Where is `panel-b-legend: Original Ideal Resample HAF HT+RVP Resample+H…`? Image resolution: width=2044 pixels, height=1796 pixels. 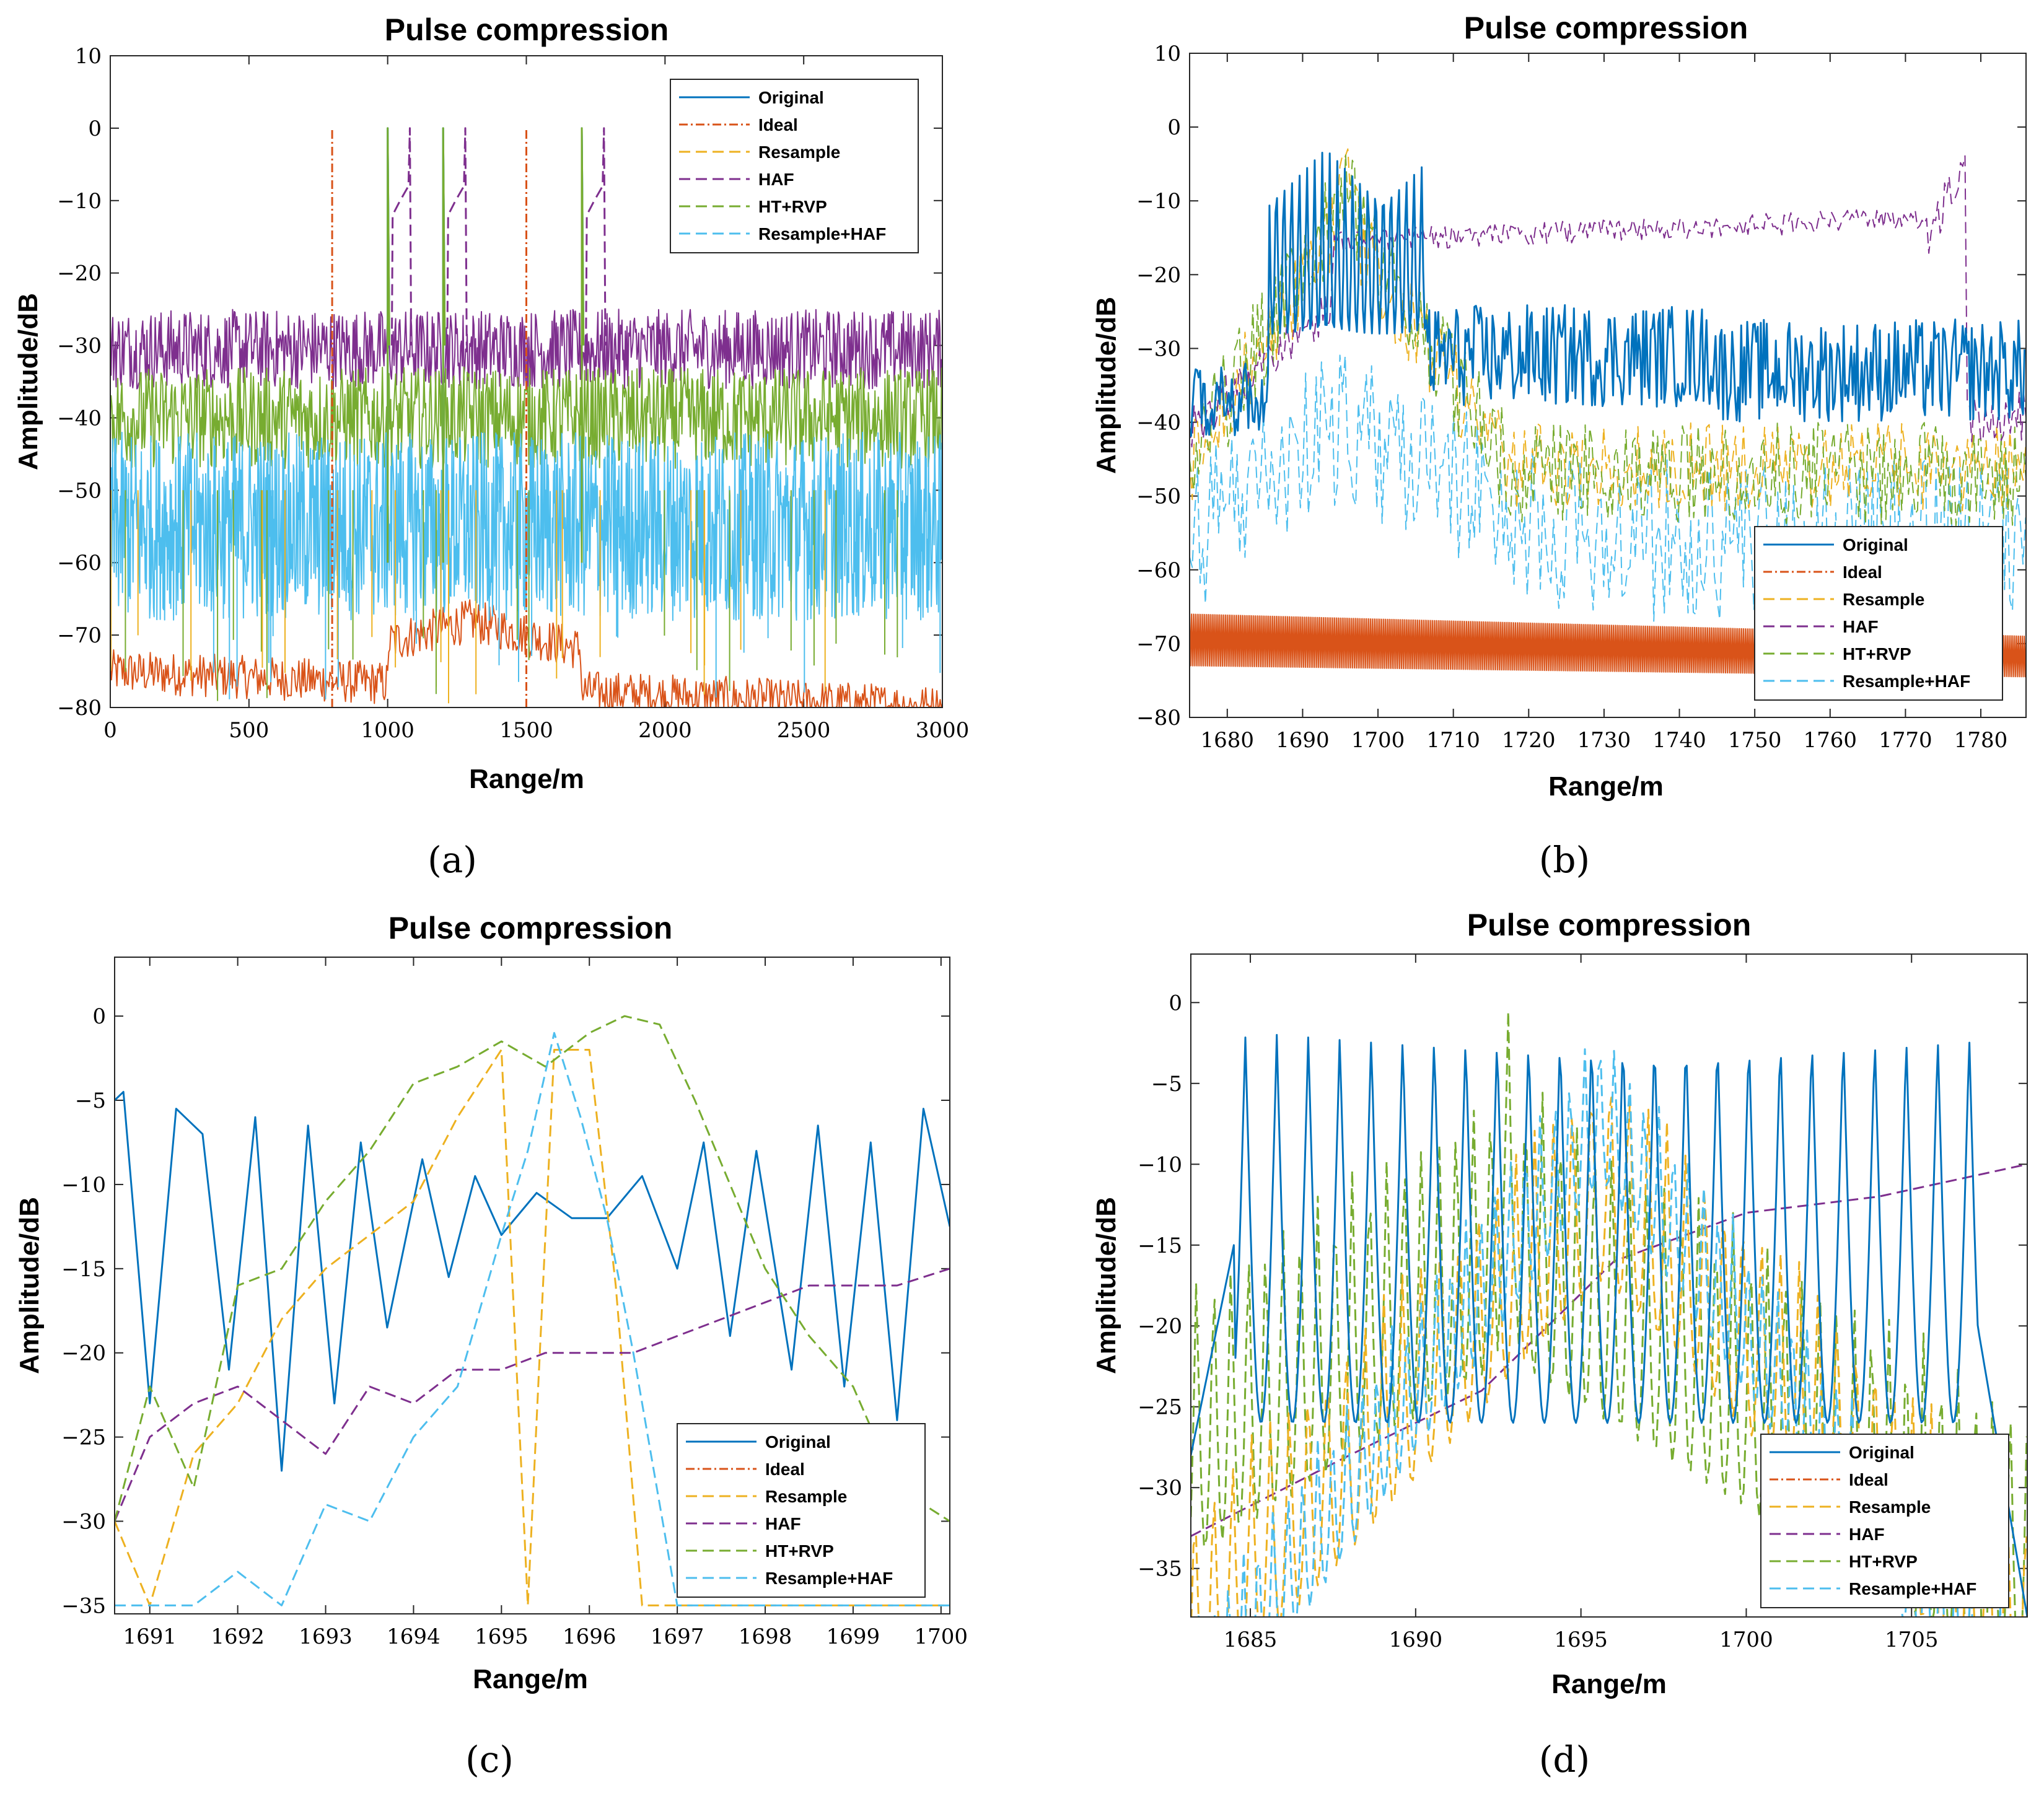
panel-b-legend: Original Ideal Resample HAF HT+RVP Resample+H… is located at coordinates (1878, 613).